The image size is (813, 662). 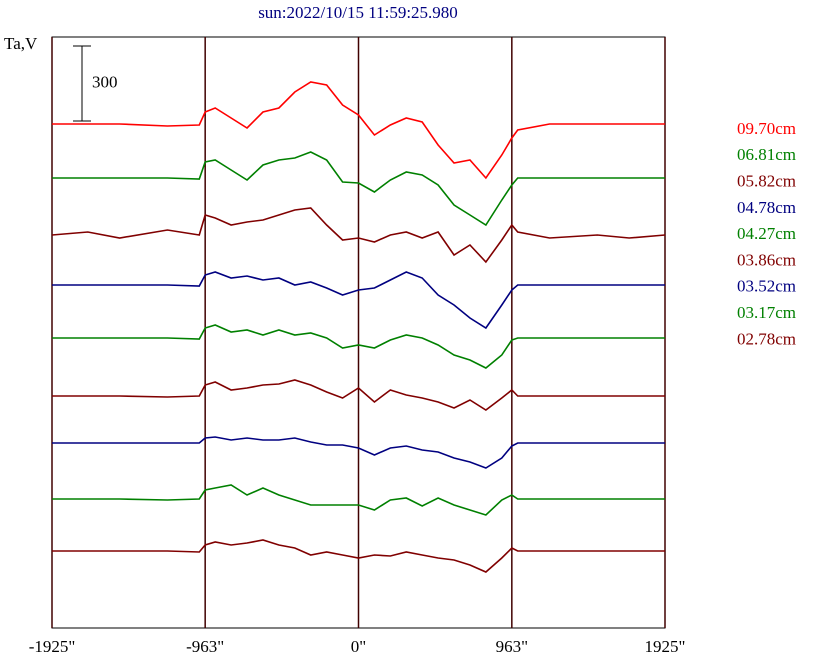 I want to click on legend-entry: 03.86cm, so click(x=766, y=259).